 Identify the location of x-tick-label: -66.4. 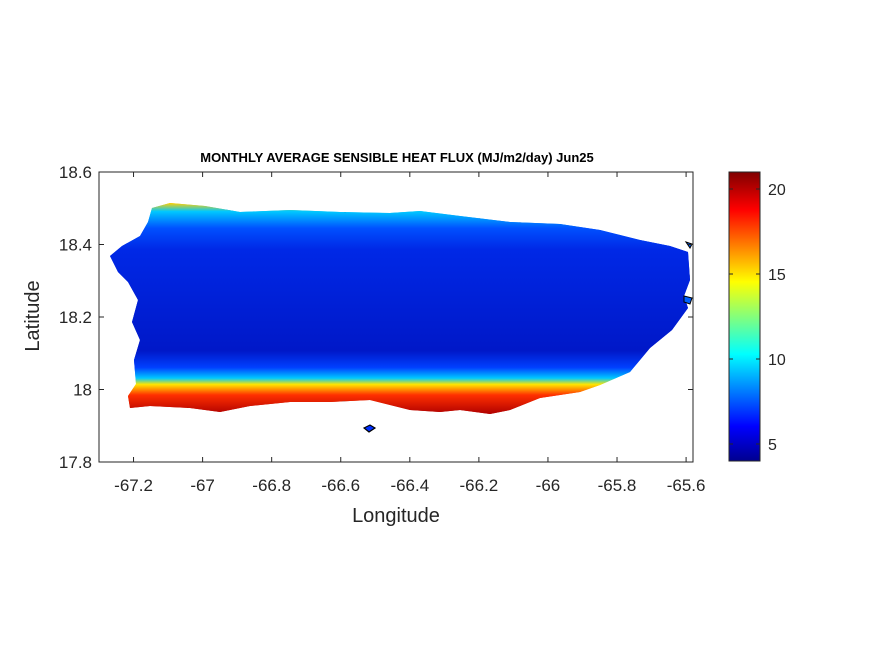
(409, 485).